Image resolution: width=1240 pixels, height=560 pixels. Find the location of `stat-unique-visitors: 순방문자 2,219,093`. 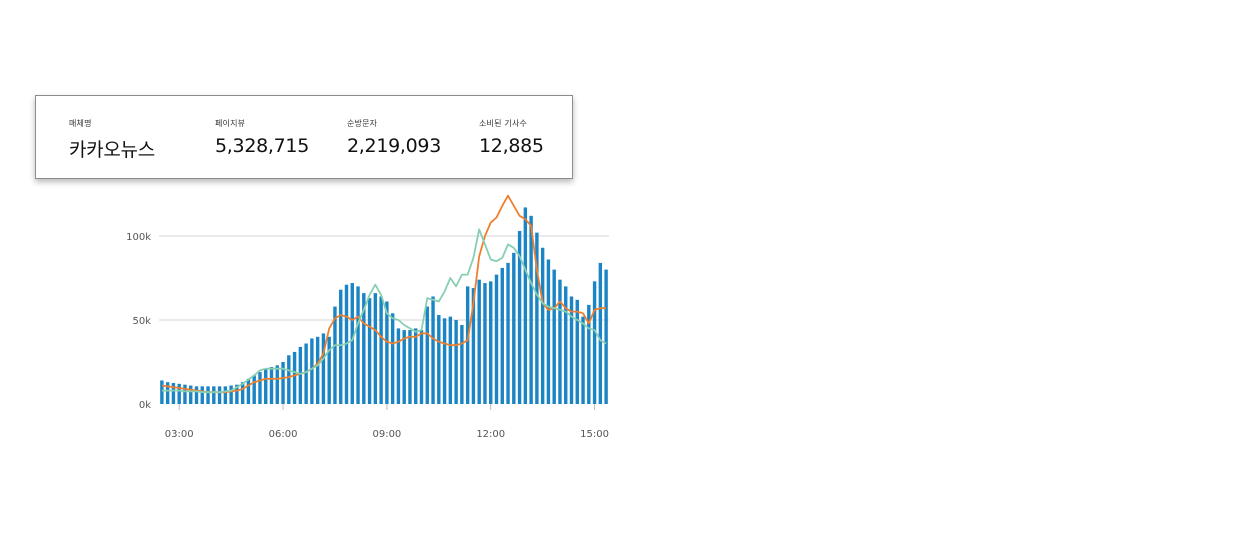

stat-unique-visitors: 순방문자 2,219,093 is located at coordinates (394, 137).